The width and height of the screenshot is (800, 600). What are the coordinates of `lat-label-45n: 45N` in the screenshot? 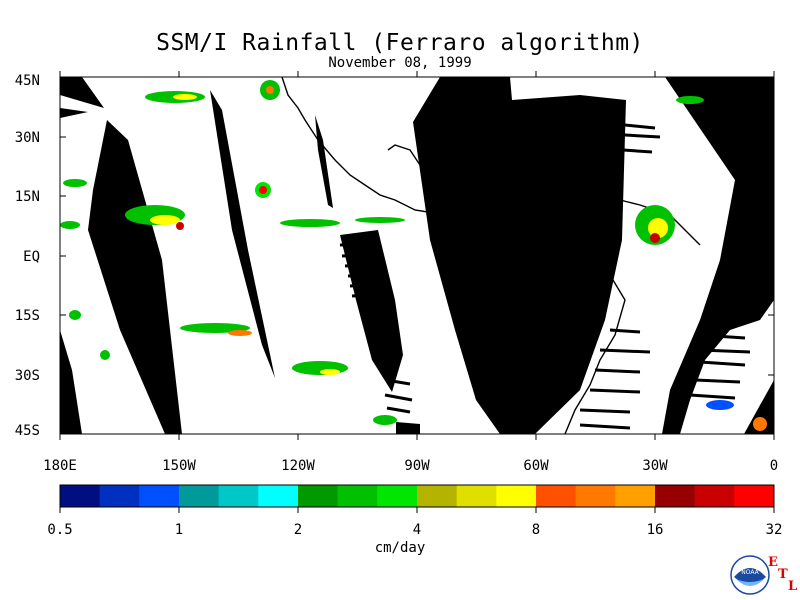 It's located at (27, 81).